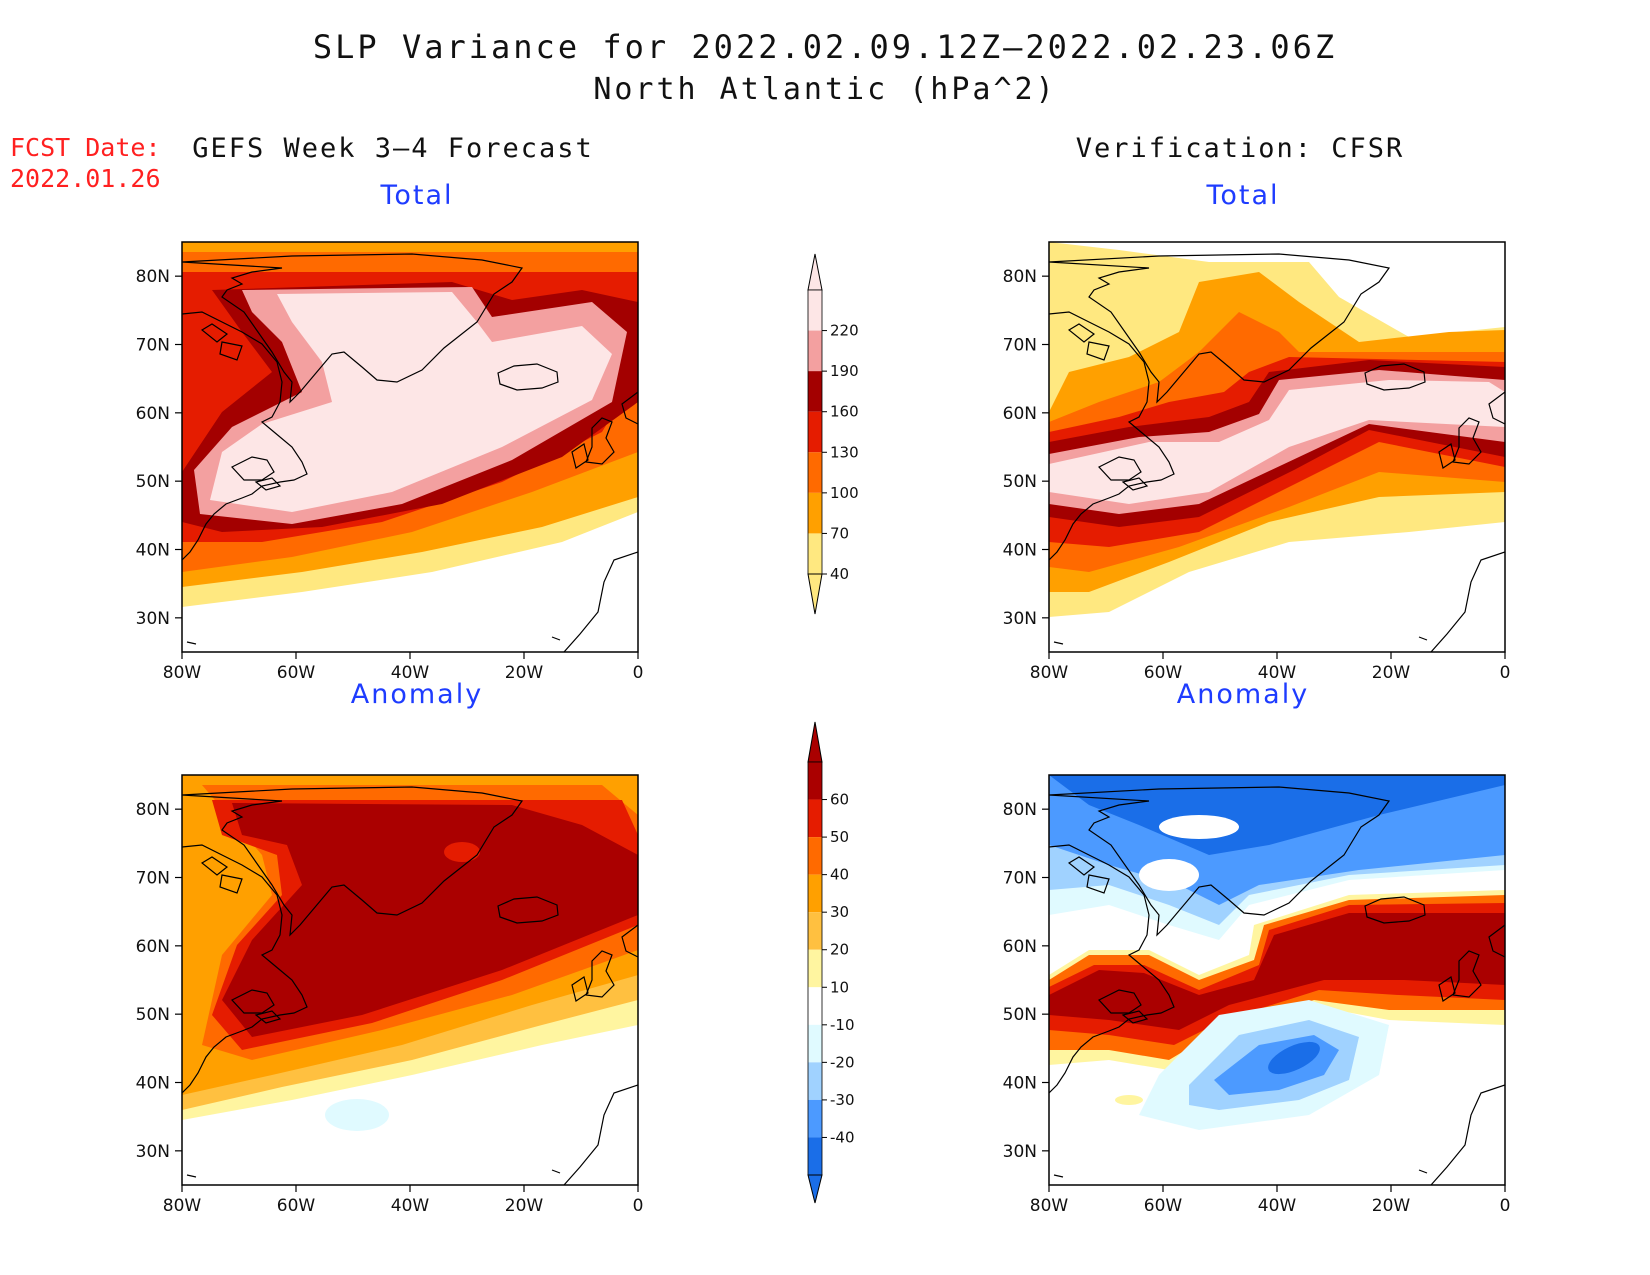 This screenshot has width=1650, height=1275. I want to click on colorbar-tick-label: 30, so click(839, 912).